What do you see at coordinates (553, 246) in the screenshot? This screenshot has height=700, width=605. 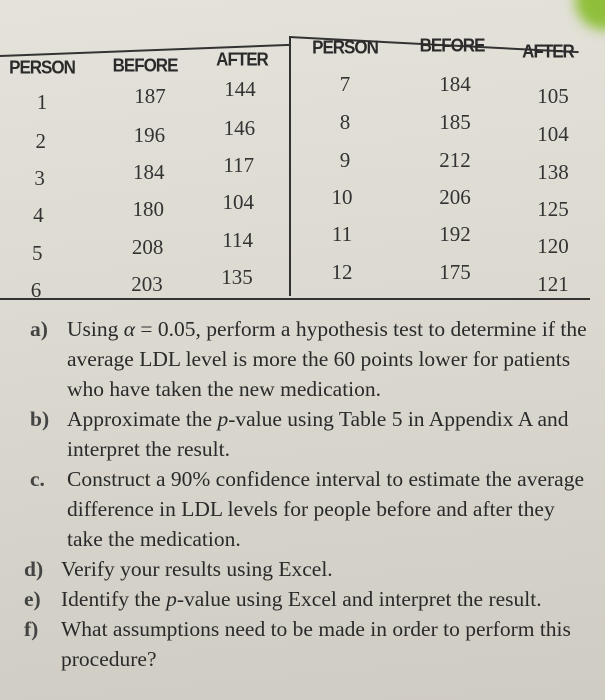 I see `table-cell-after: 120` at bounding box center [553, 246].